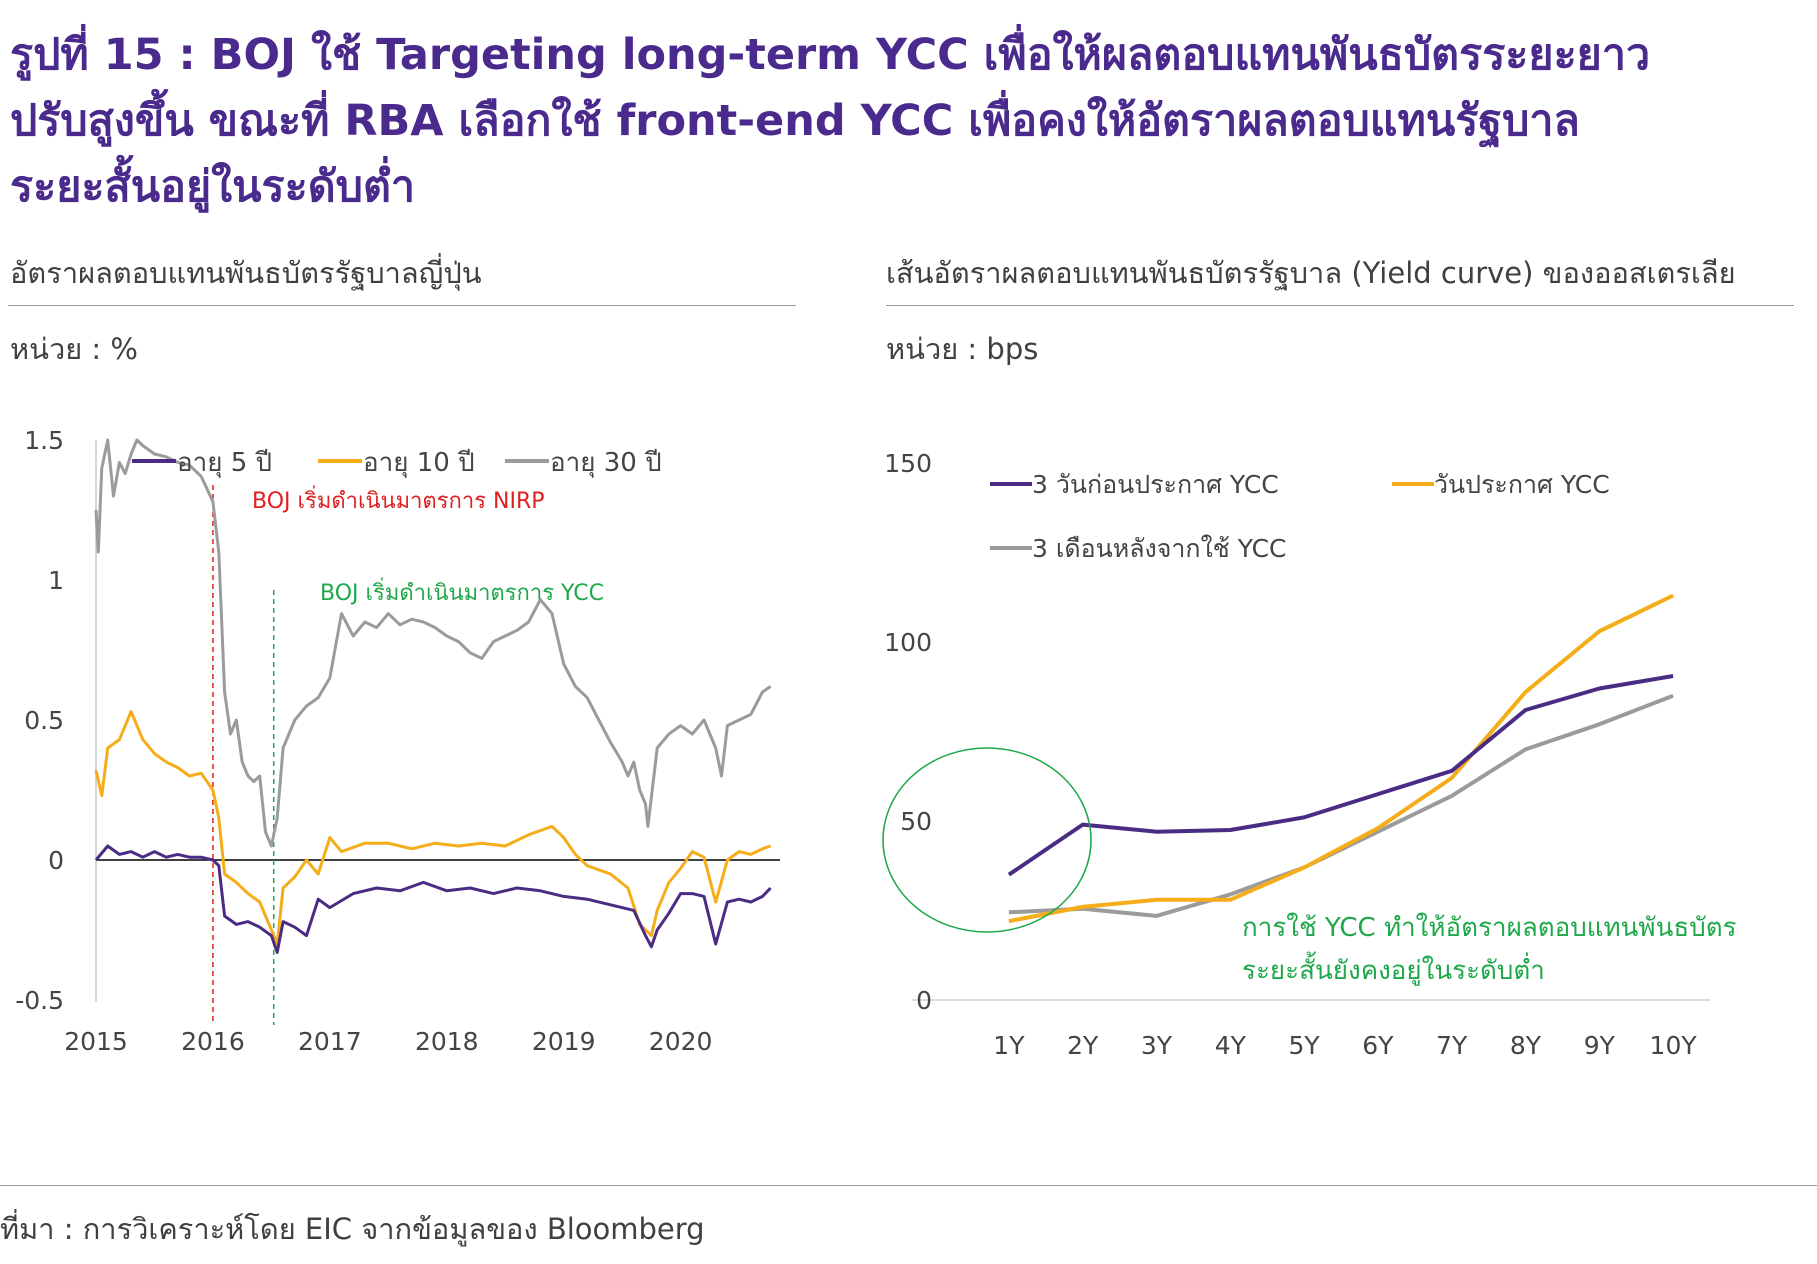 The height and width of the screenshot is (1264, 1817). What do you see at coordinates (224, 463) in the screenshot?
I see `legend-label: อายุ 5 ปี` at bounding box center [224, 463].